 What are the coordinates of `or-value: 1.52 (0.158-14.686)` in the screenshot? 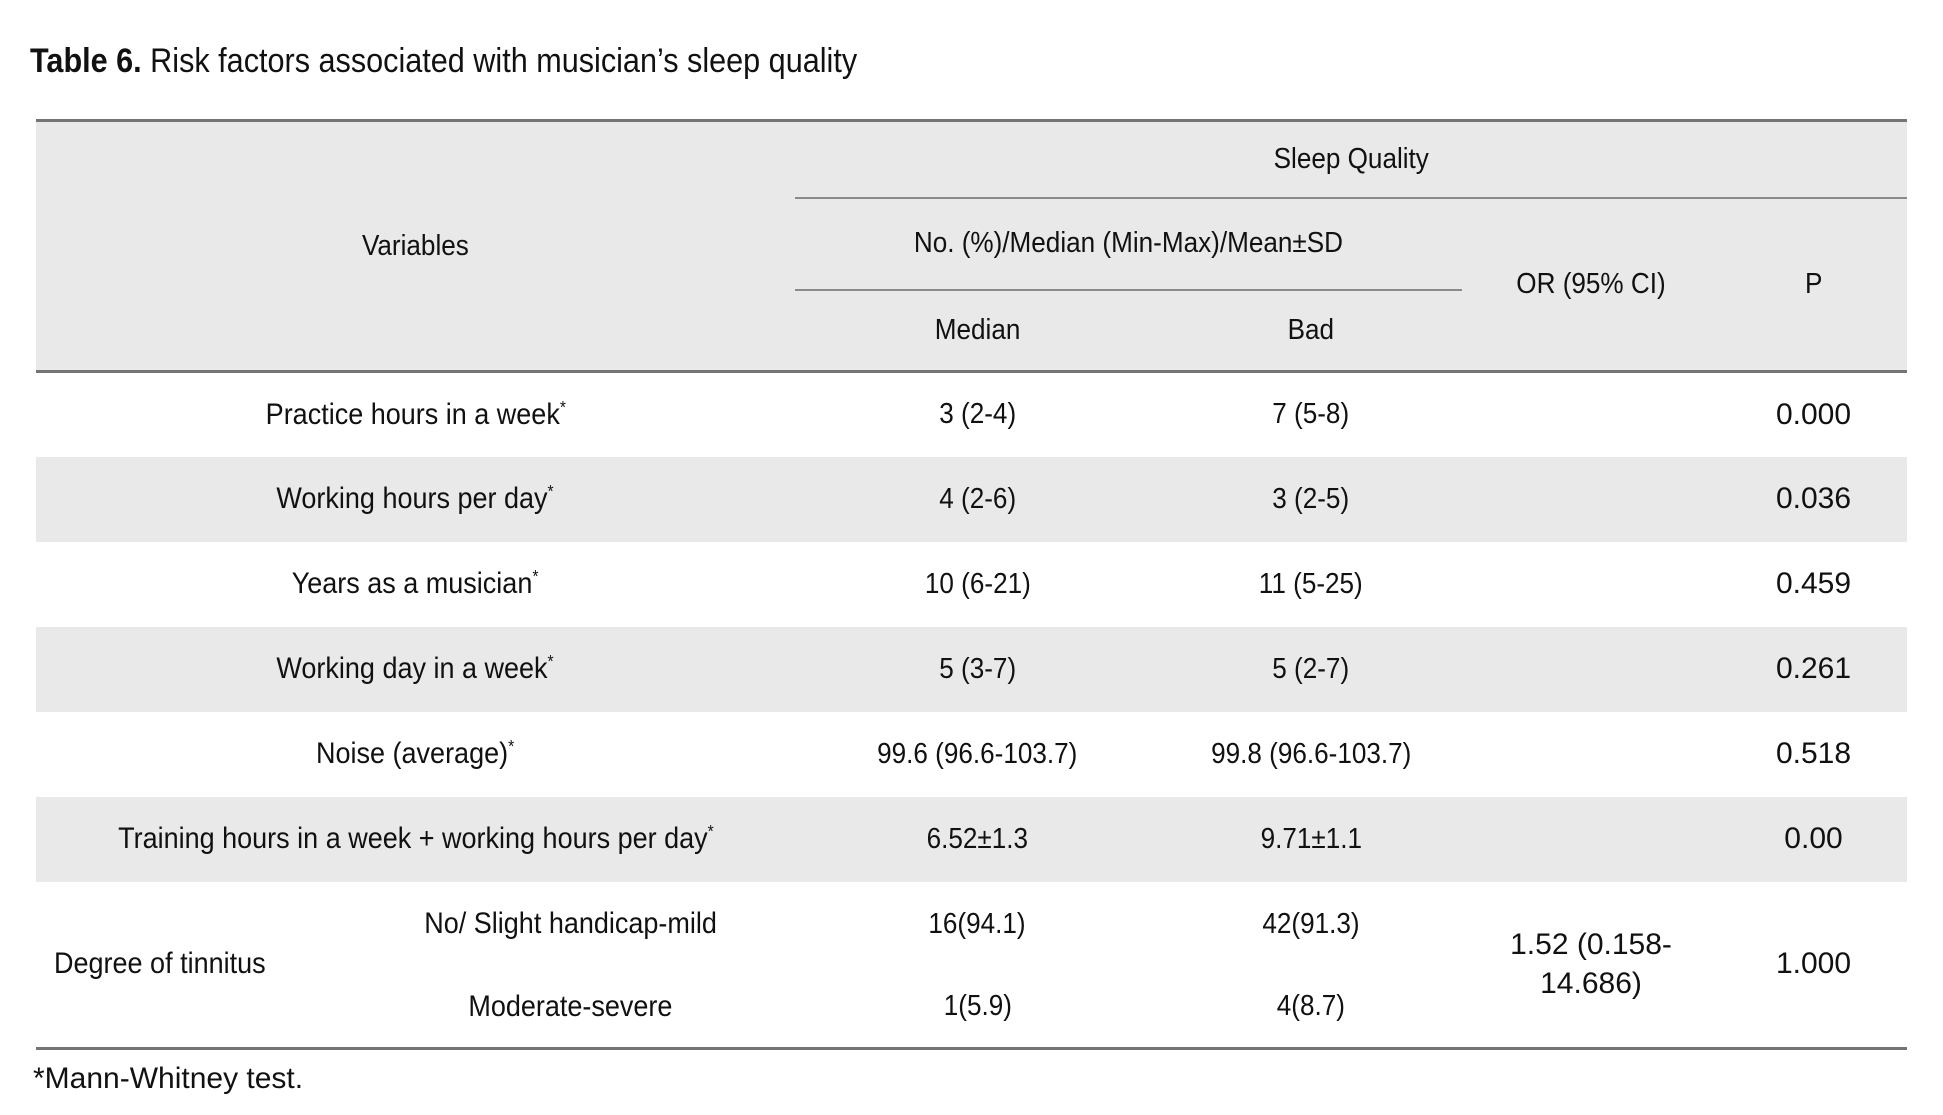 It's located at (1591, 964).